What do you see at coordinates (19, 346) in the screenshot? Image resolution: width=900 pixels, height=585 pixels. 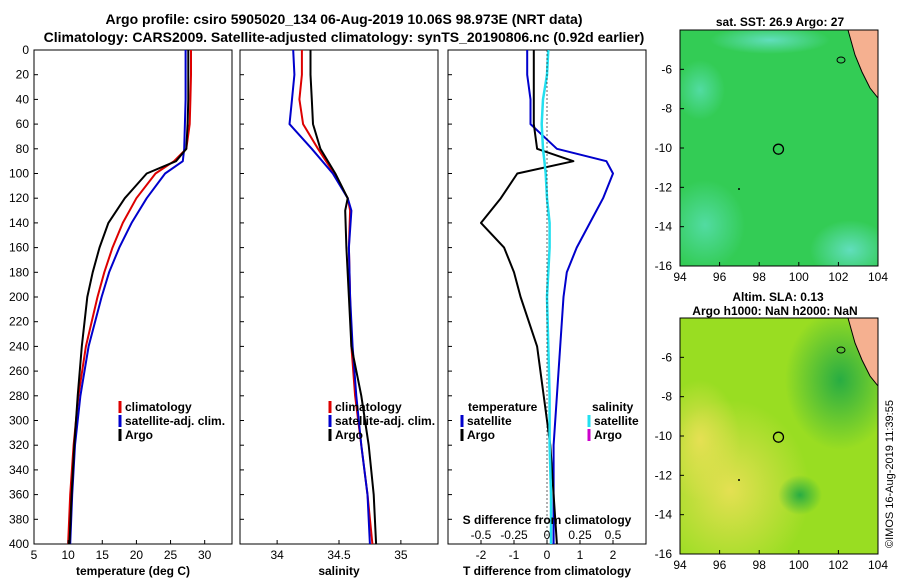 I see `depth-tick-label: 240` at bounding box center [19, 346].